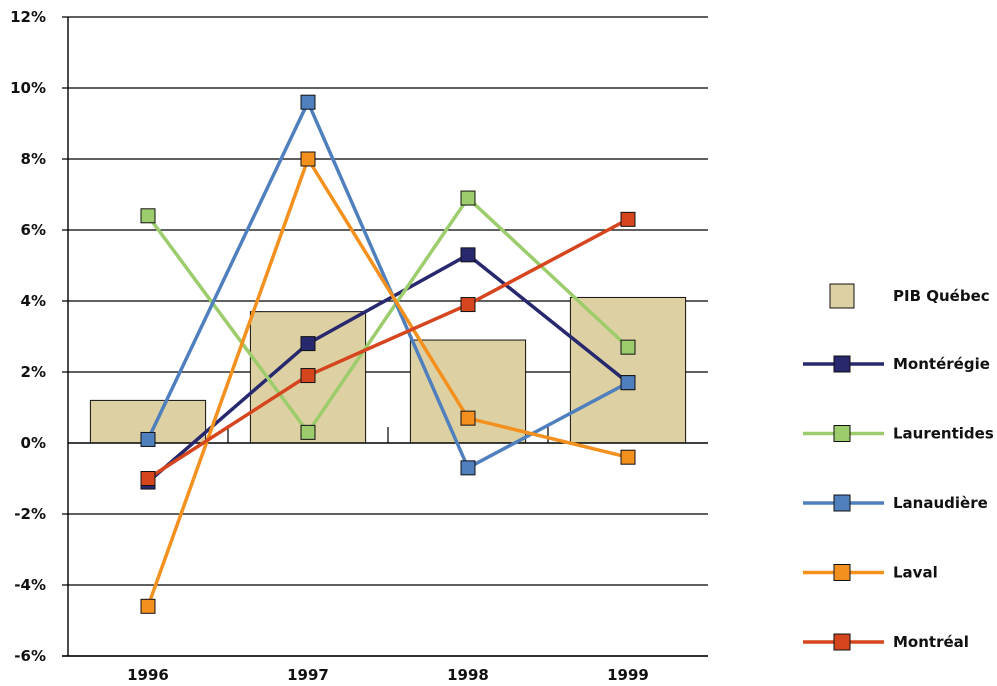 Image resolution: width=997 pixels, height=686 pixels. I want to click on x-tick-label: 1997, so click(308, 675).